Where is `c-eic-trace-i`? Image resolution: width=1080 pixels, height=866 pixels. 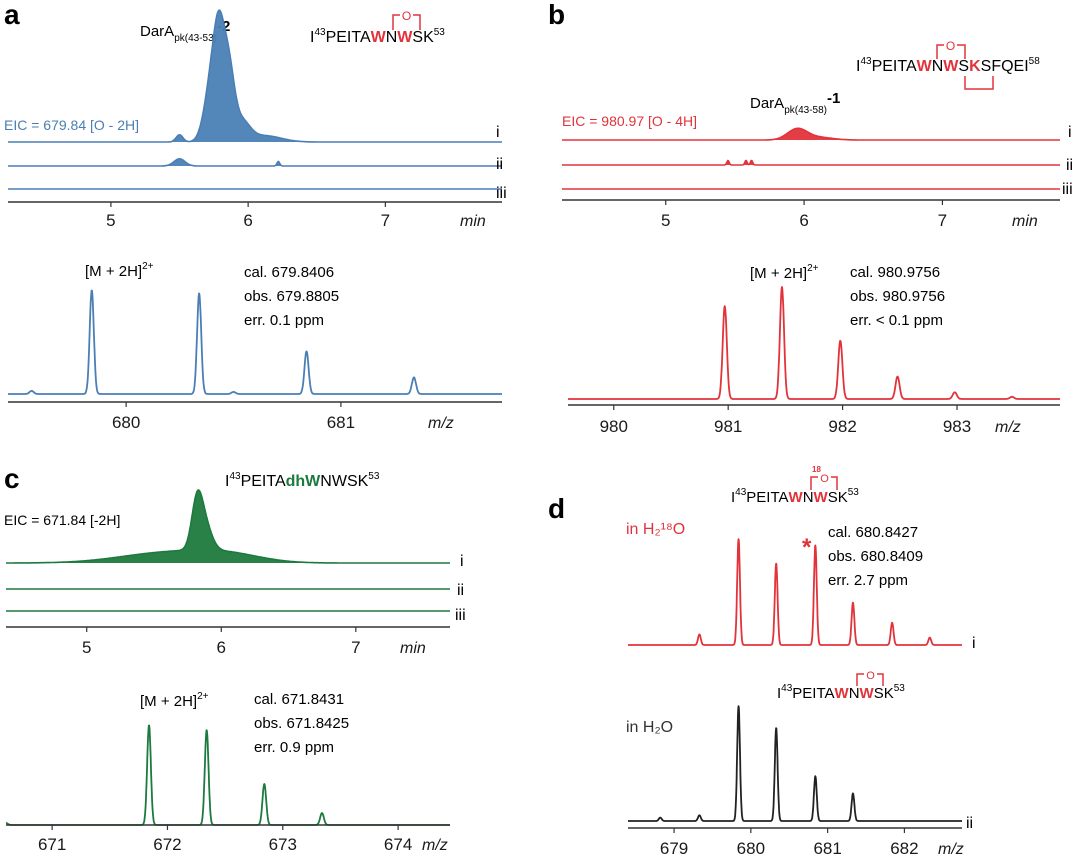
c-eic-trace-i is located at coordinates (228, 526).